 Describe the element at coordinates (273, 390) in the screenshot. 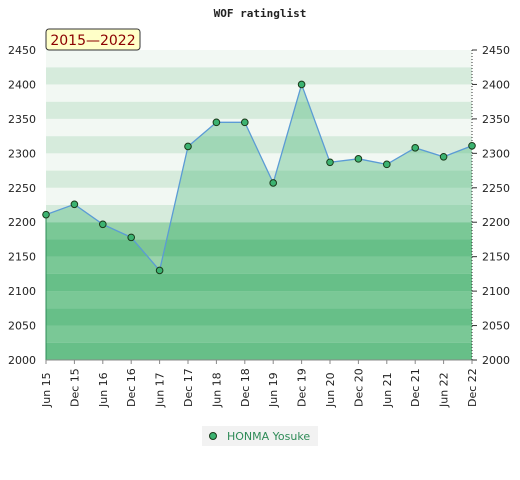

I see `x-tick-label: Jun 19` at that location.